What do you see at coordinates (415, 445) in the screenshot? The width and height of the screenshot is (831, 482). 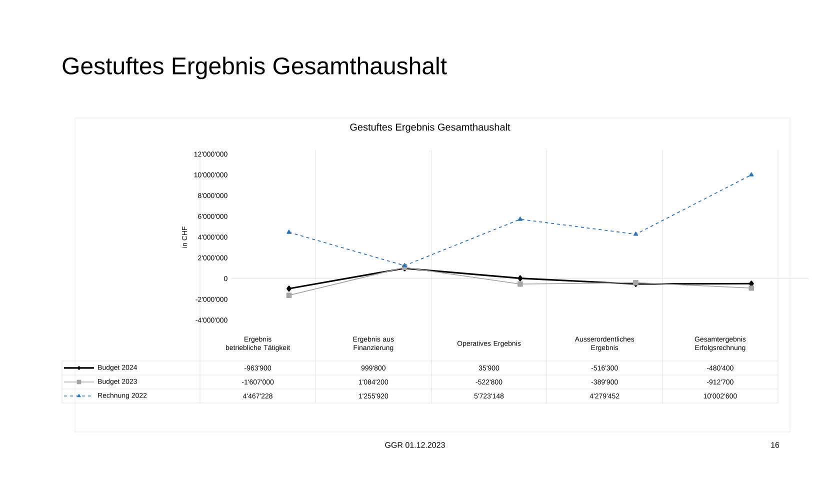 I see `text: GGR 01.12.2023` at bounding box center [415, 445].